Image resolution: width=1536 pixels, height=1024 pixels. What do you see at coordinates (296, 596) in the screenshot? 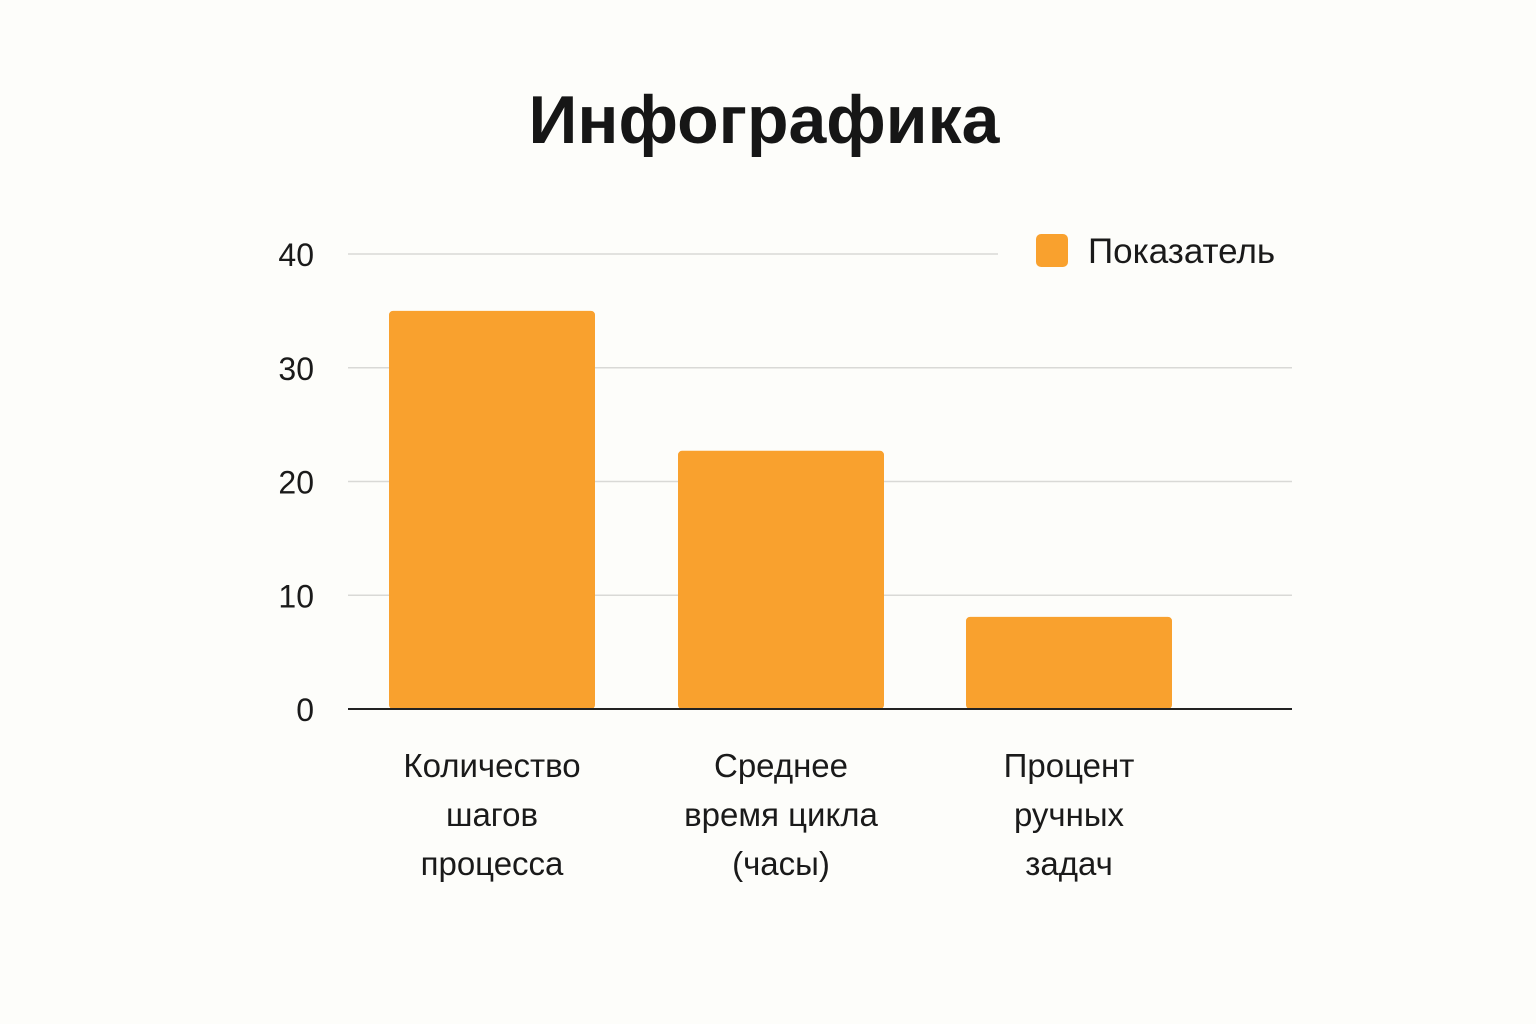
I see `y-tick-label: 10` at bounding box center [296, 596].